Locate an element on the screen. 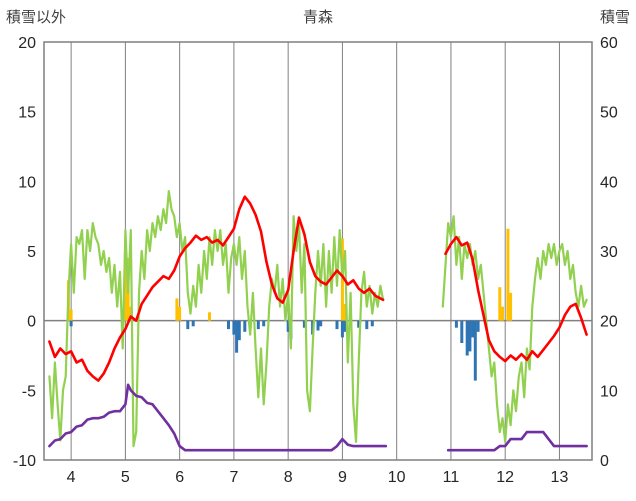  x-tick-label: 9 is located at coordinates (342, 477).